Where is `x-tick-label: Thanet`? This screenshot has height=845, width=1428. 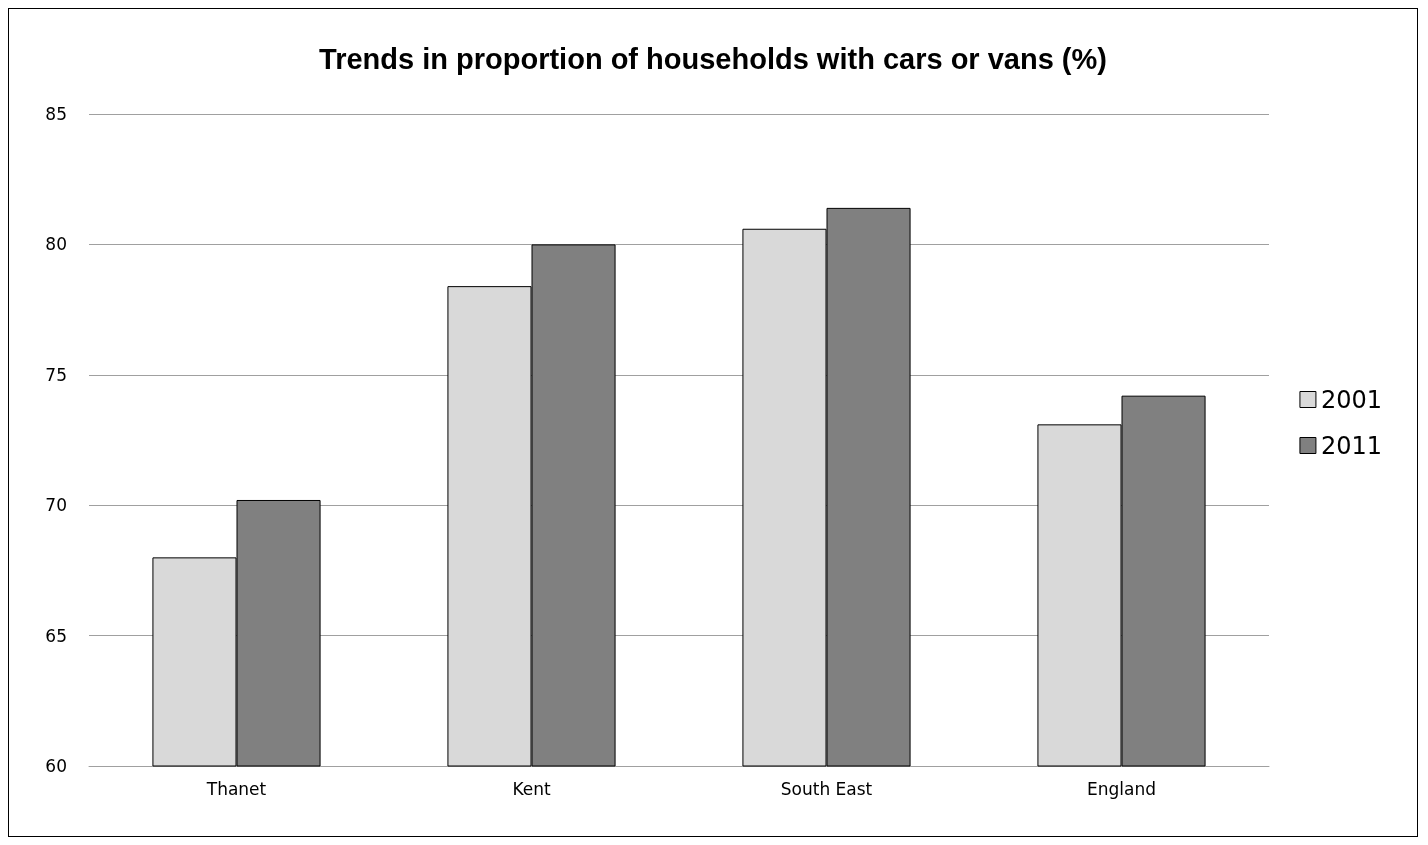 x-tick-label: Thanet is located at coordinates (236, 788).